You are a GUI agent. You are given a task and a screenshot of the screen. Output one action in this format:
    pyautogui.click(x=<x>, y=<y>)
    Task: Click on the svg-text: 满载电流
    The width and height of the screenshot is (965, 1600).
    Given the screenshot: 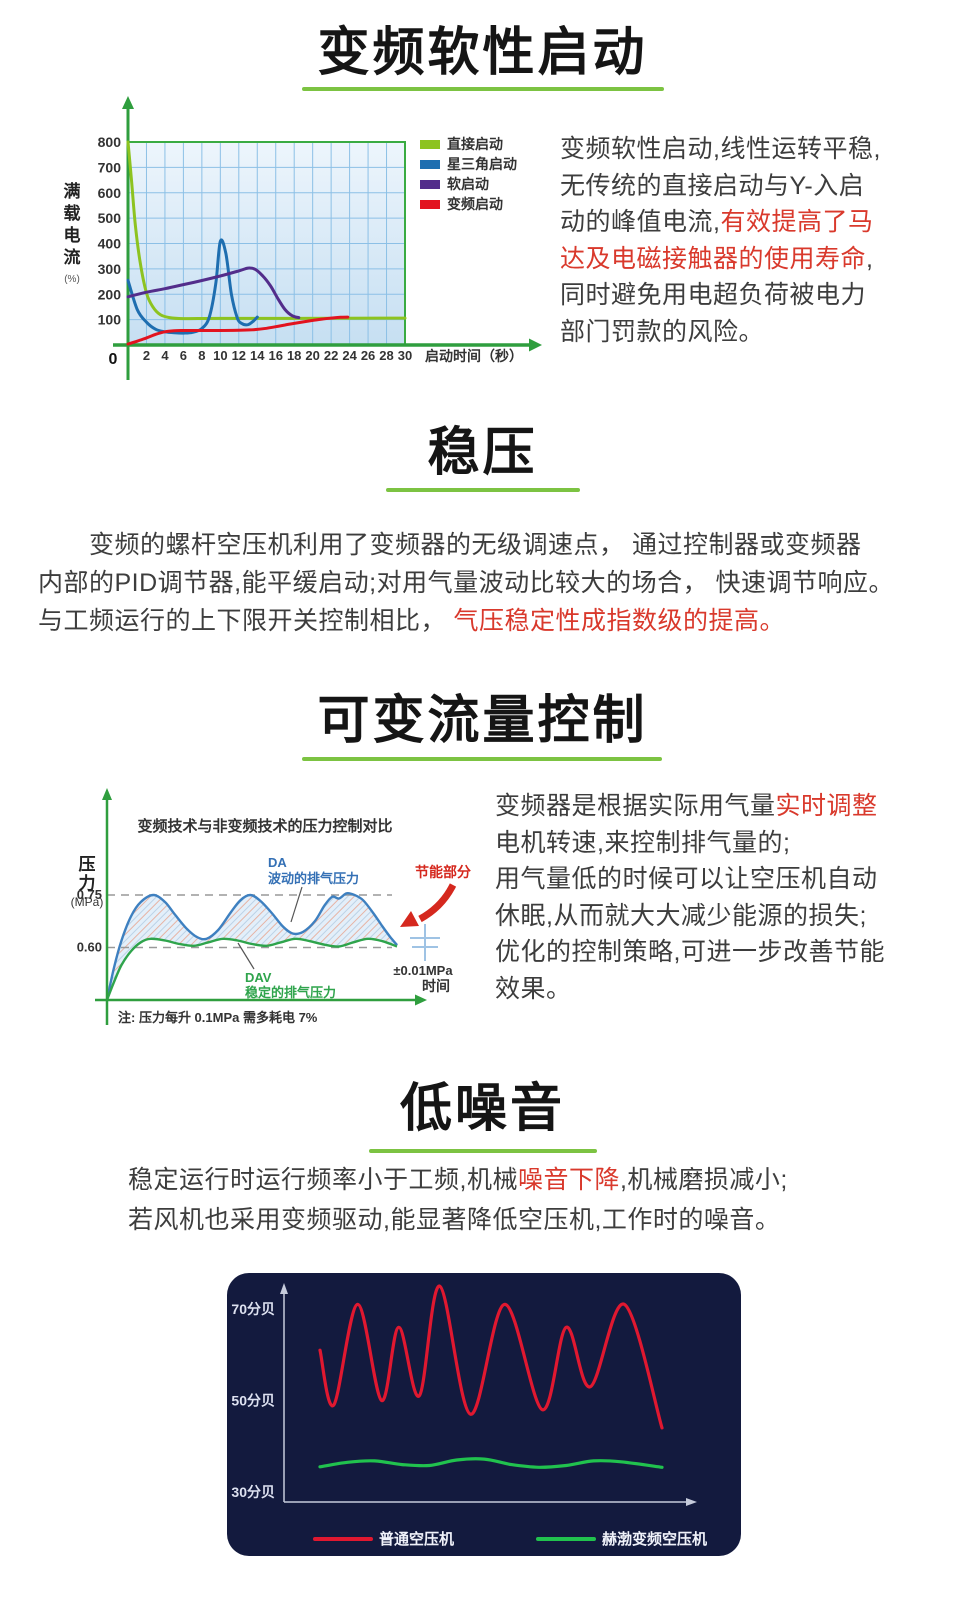 What is the action you would take?
    pyautogui.click(x=72, y=224)
    